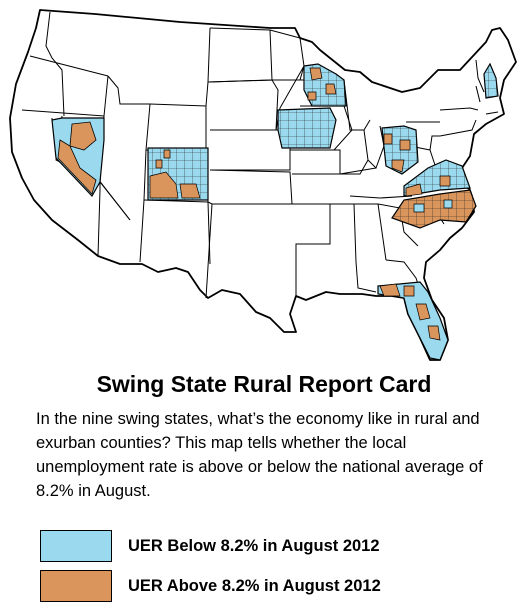 This screenshot has height=612, width=528. I want to click on legend-label-above: UER Above 8.2% in August 2012, so click(254, 585).